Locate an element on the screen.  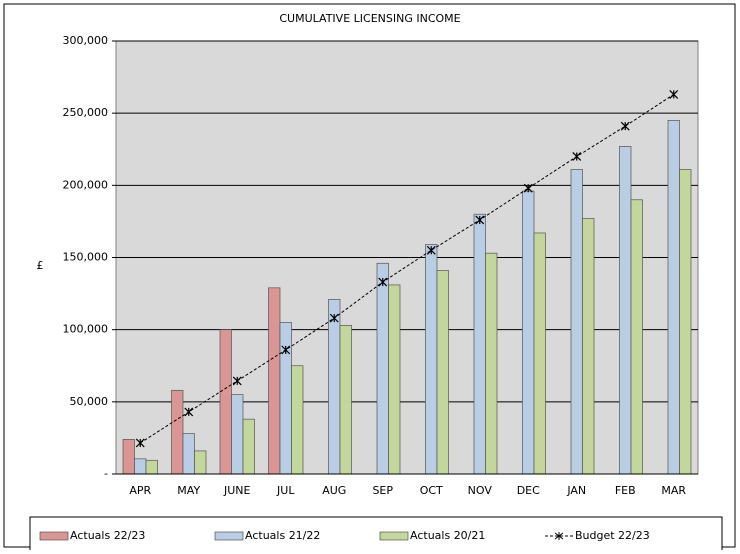
legend-marker is located at coordinates (559, 536).